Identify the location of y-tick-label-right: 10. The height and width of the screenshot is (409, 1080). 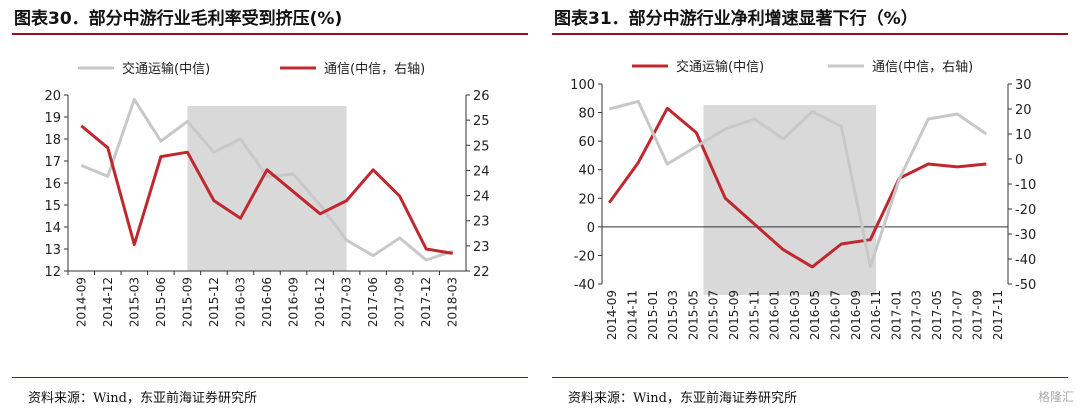
(1023, 135).